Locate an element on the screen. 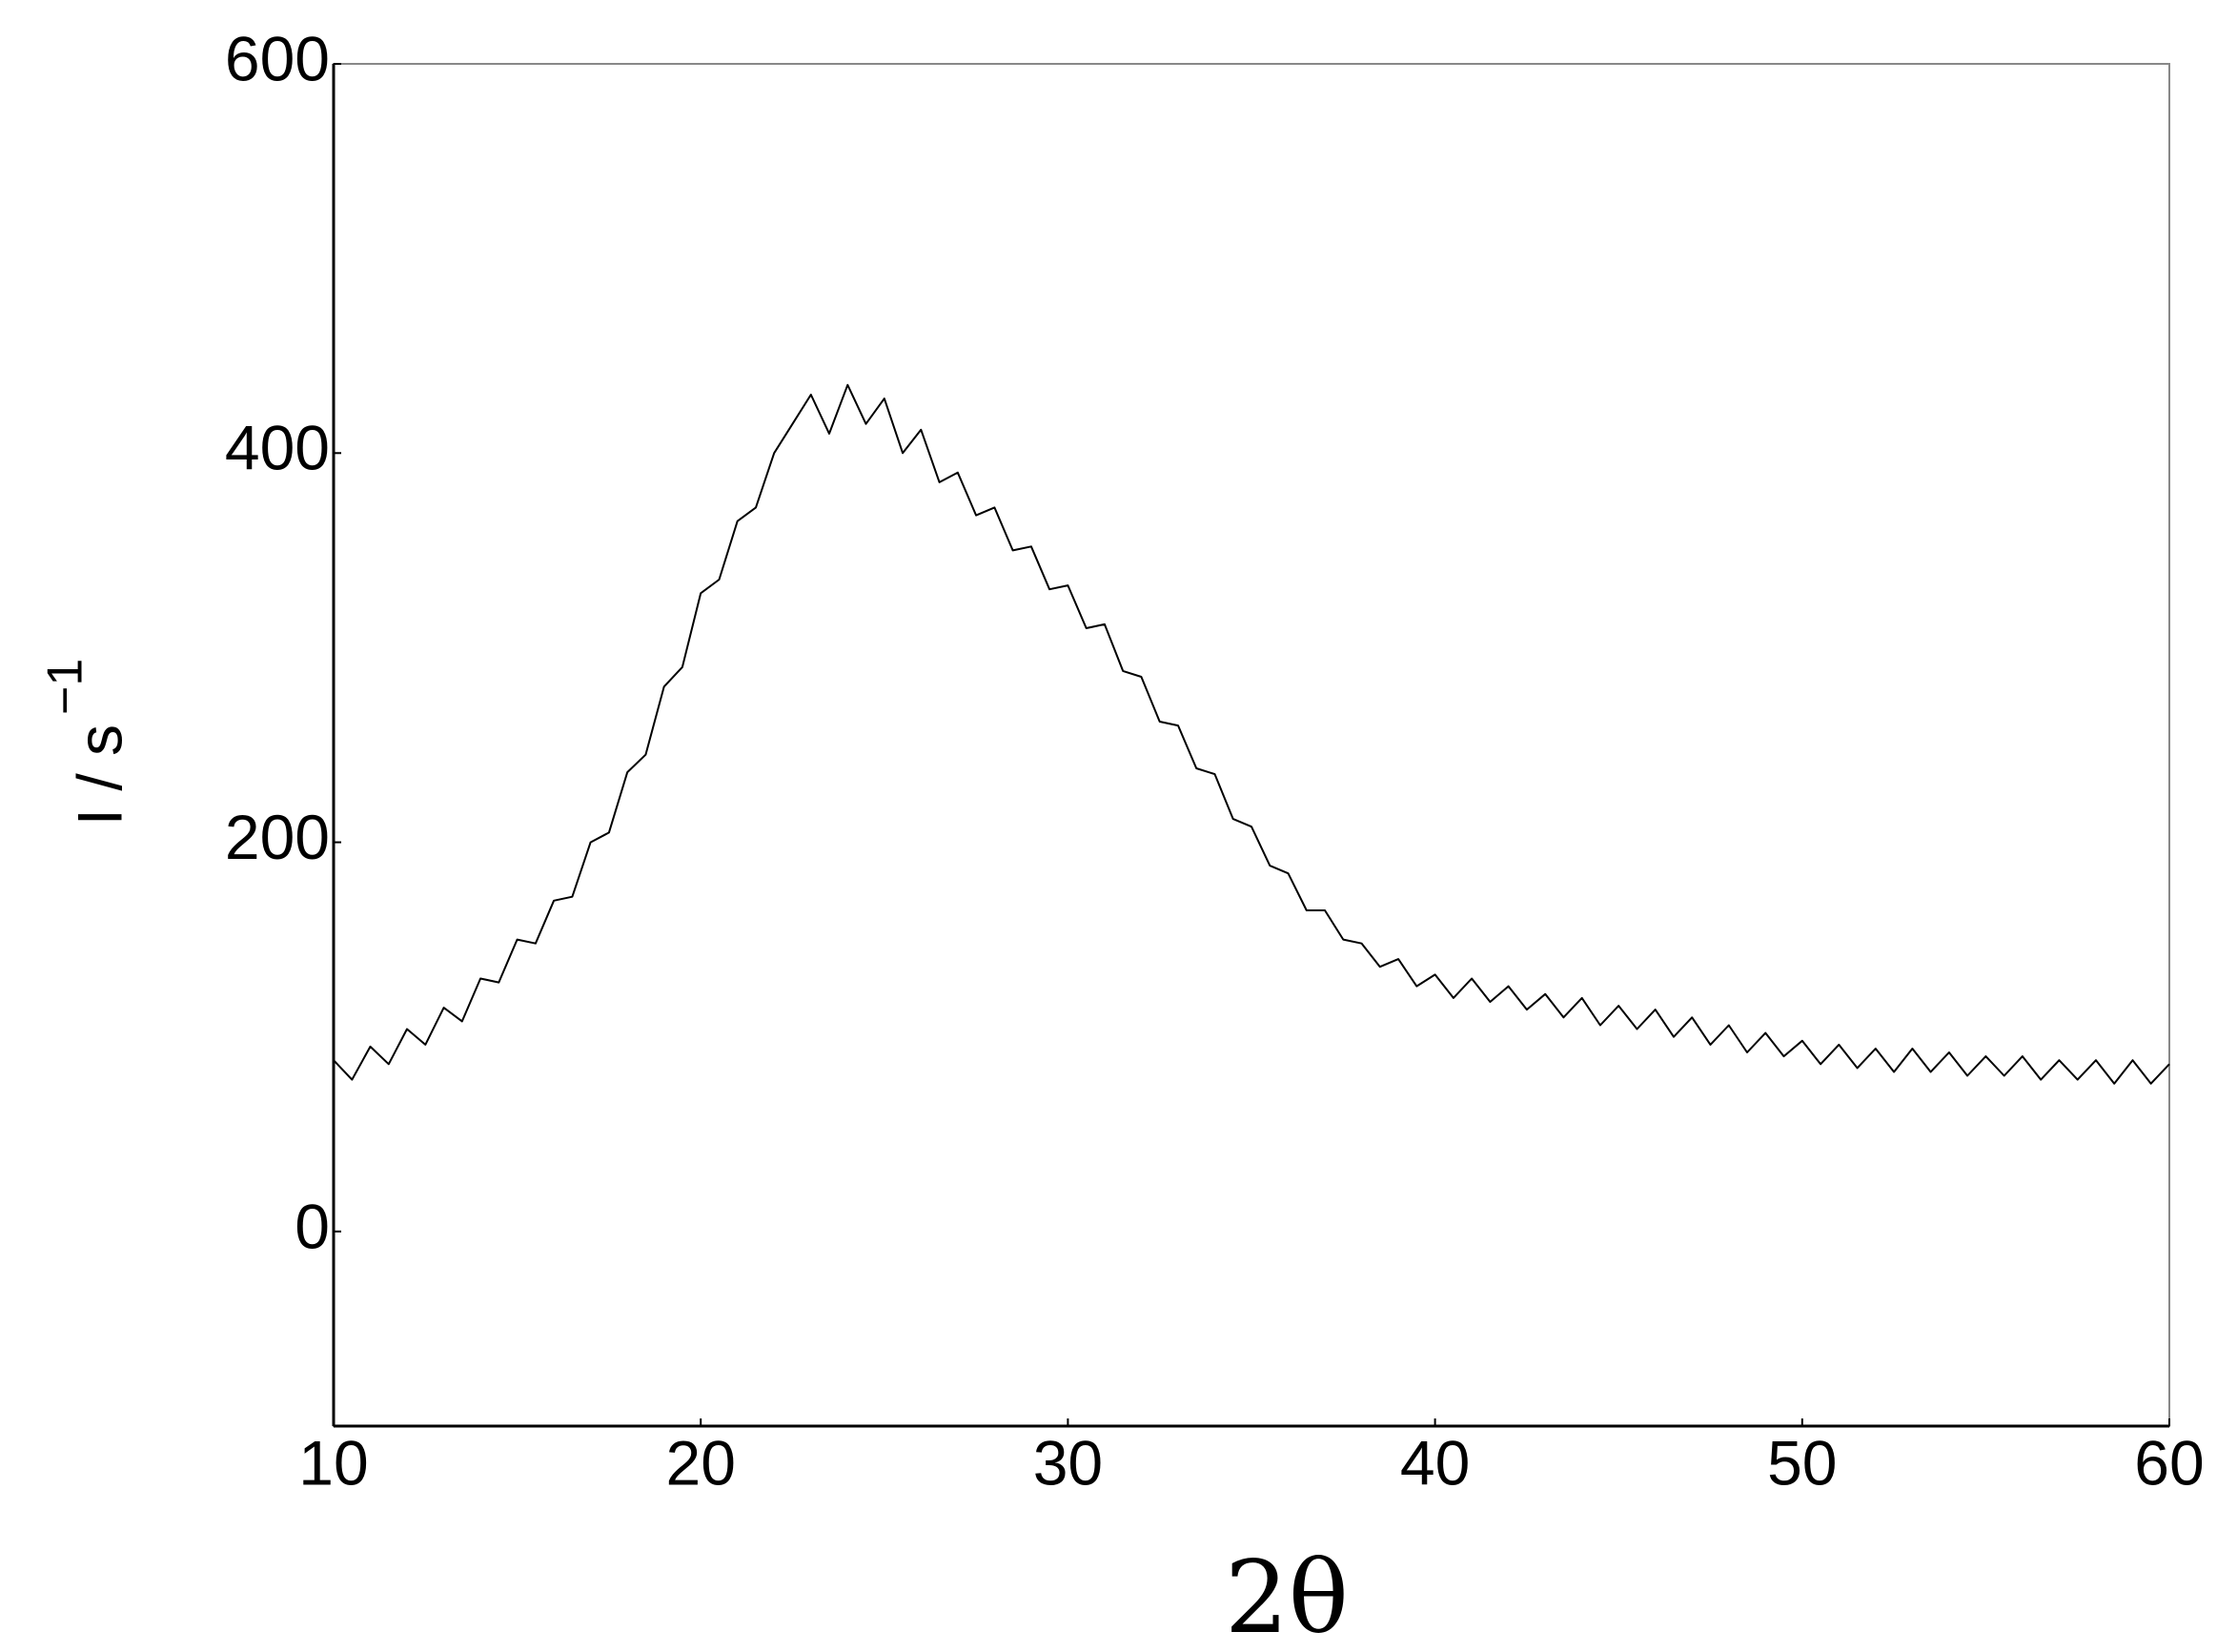  y-axis-label-group: I / s −1 is located at coordinates (86, 742).